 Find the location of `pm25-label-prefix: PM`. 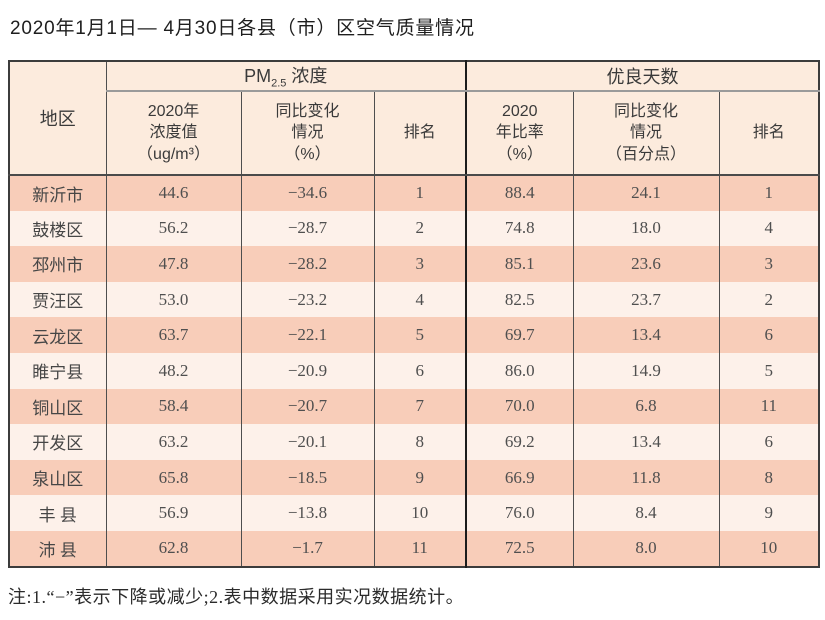

pm25-label-prefix: PM is located at coordinates (258, 76).